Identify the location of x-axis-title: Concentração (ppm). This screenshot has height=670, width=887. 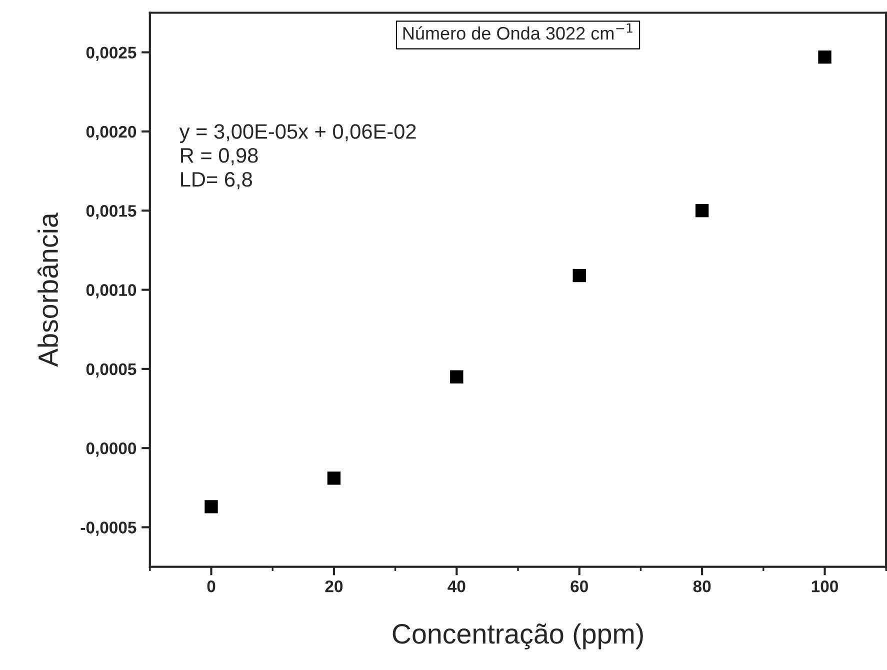
(517, 636).